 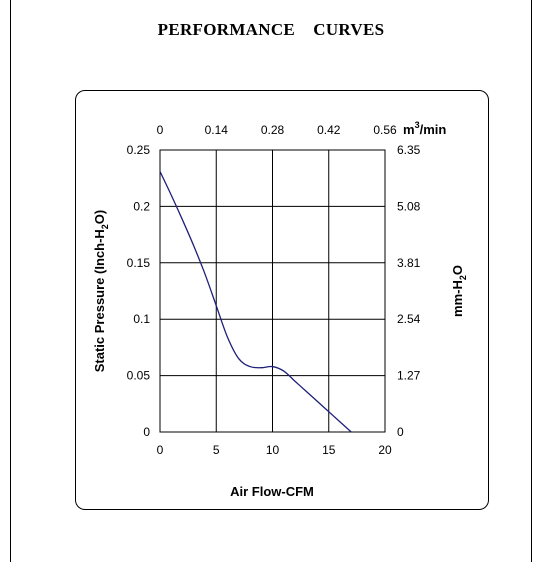 What do you see at coordinates (273, 450) in the screenshot?
I see `x-tick-label: 10` at bounding box center [273, 450].